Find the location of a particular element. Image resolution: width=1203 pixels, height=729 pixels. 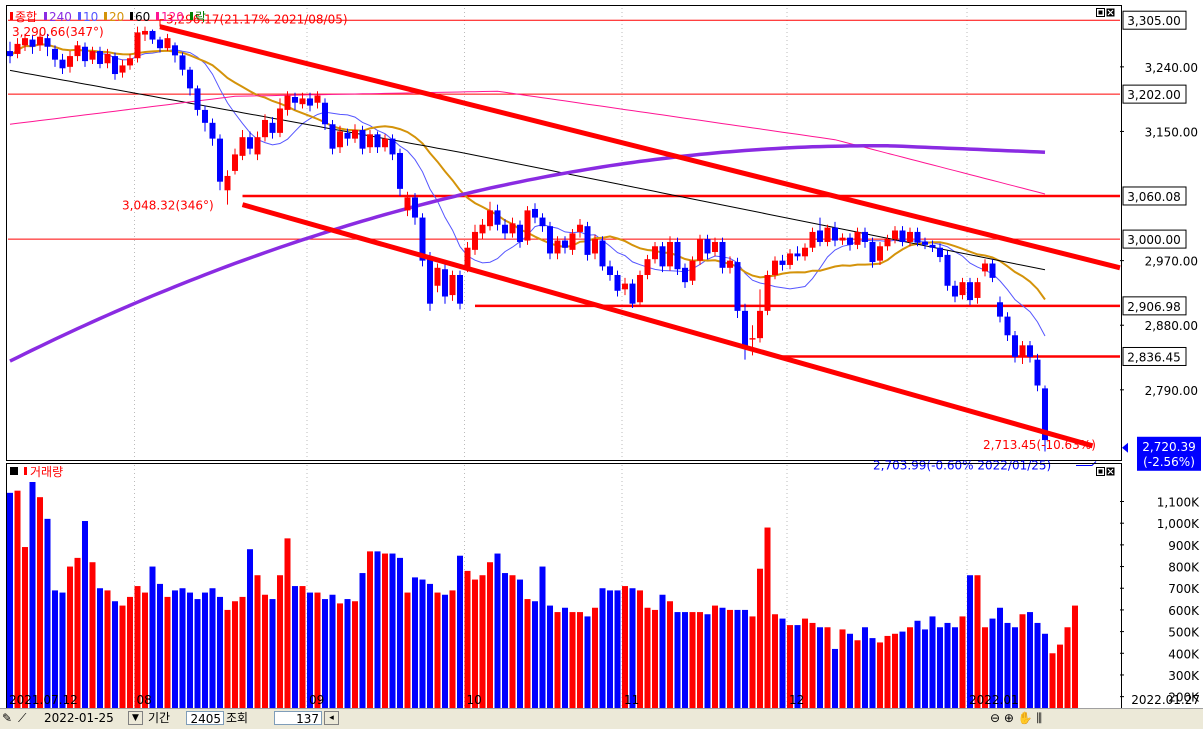

x-tick-label-1: 08 is located at coordinates (144, 700).